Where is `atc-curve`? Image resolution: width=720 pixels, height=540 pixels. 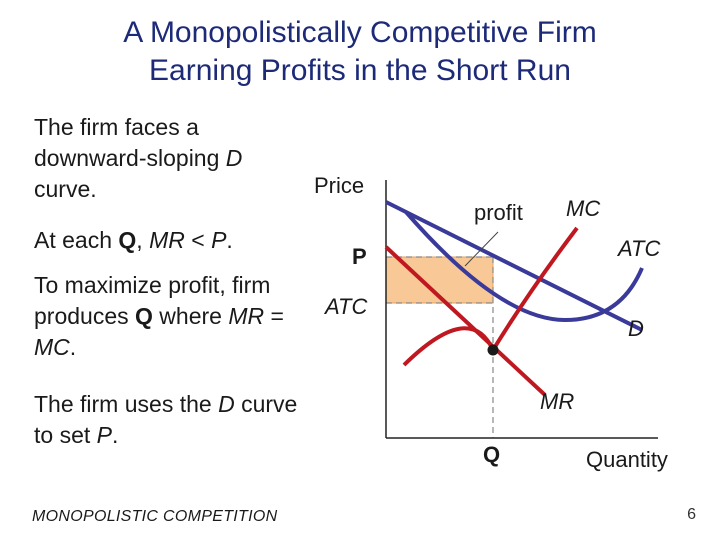
atc-curve is located at coordinates (524, 266).